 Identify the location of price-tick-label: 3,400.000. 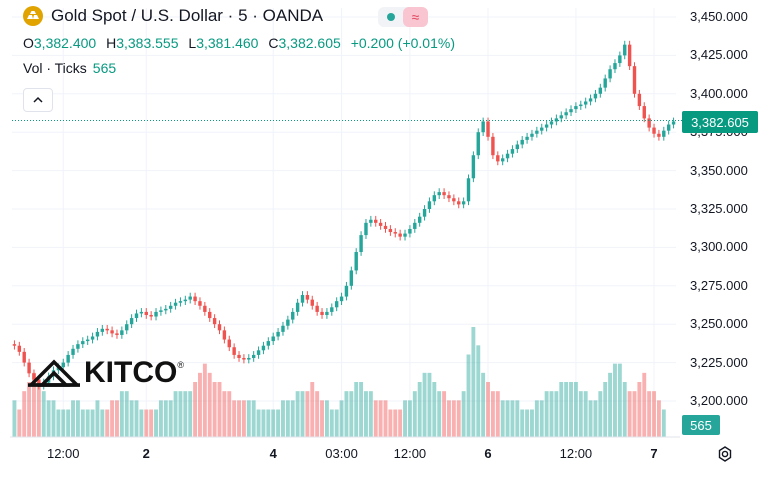
(719, 93).